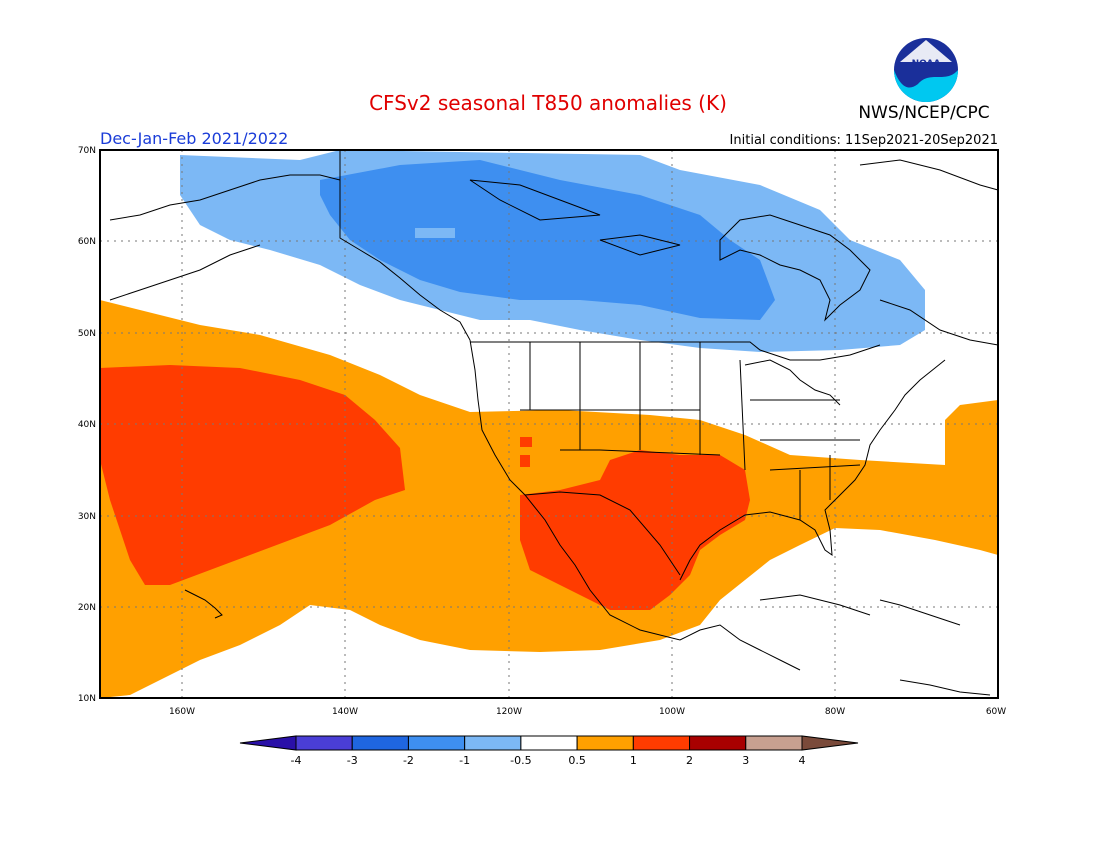  I want to click on lat-label: 30N, so click(87, 517).